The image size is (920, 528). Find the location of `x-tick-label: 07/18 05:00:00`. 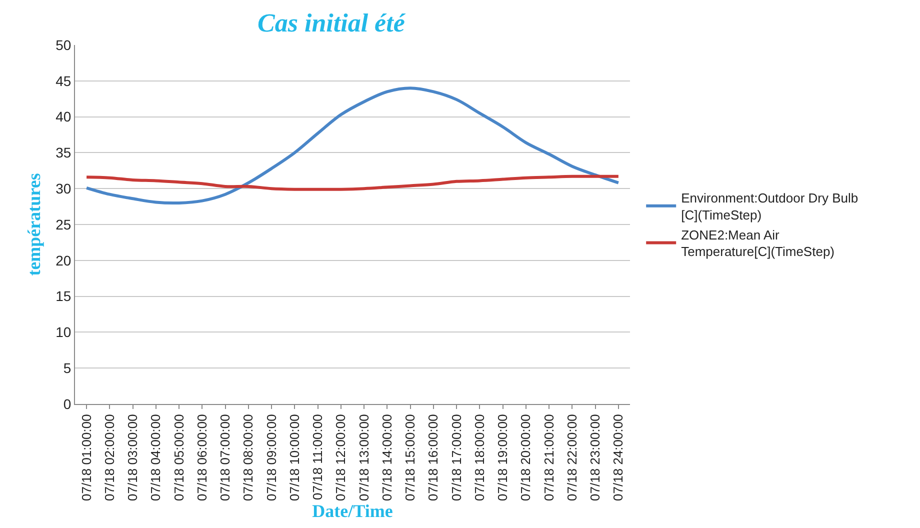

x-tick-label: 07/18 05:00:00 is located at coordinates (178, 457).